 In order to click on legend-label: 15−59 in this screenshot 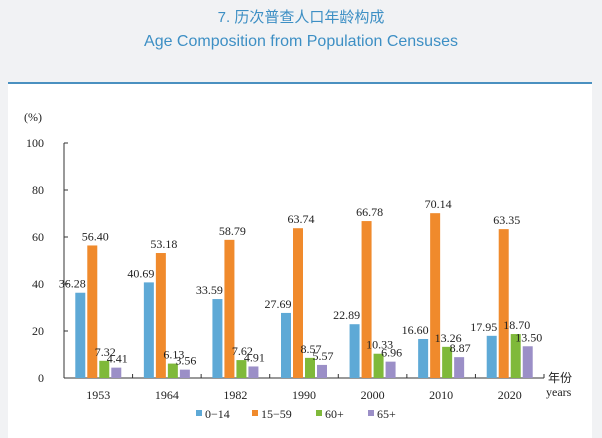, I will do `click(276, 414)`.